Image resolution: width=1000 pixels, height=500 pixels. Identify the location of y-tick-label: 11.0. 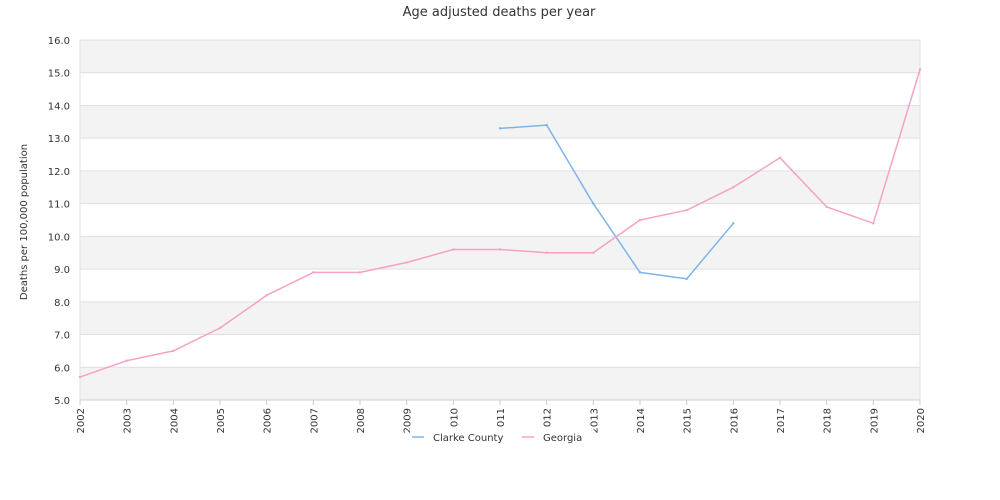
(59, 205).